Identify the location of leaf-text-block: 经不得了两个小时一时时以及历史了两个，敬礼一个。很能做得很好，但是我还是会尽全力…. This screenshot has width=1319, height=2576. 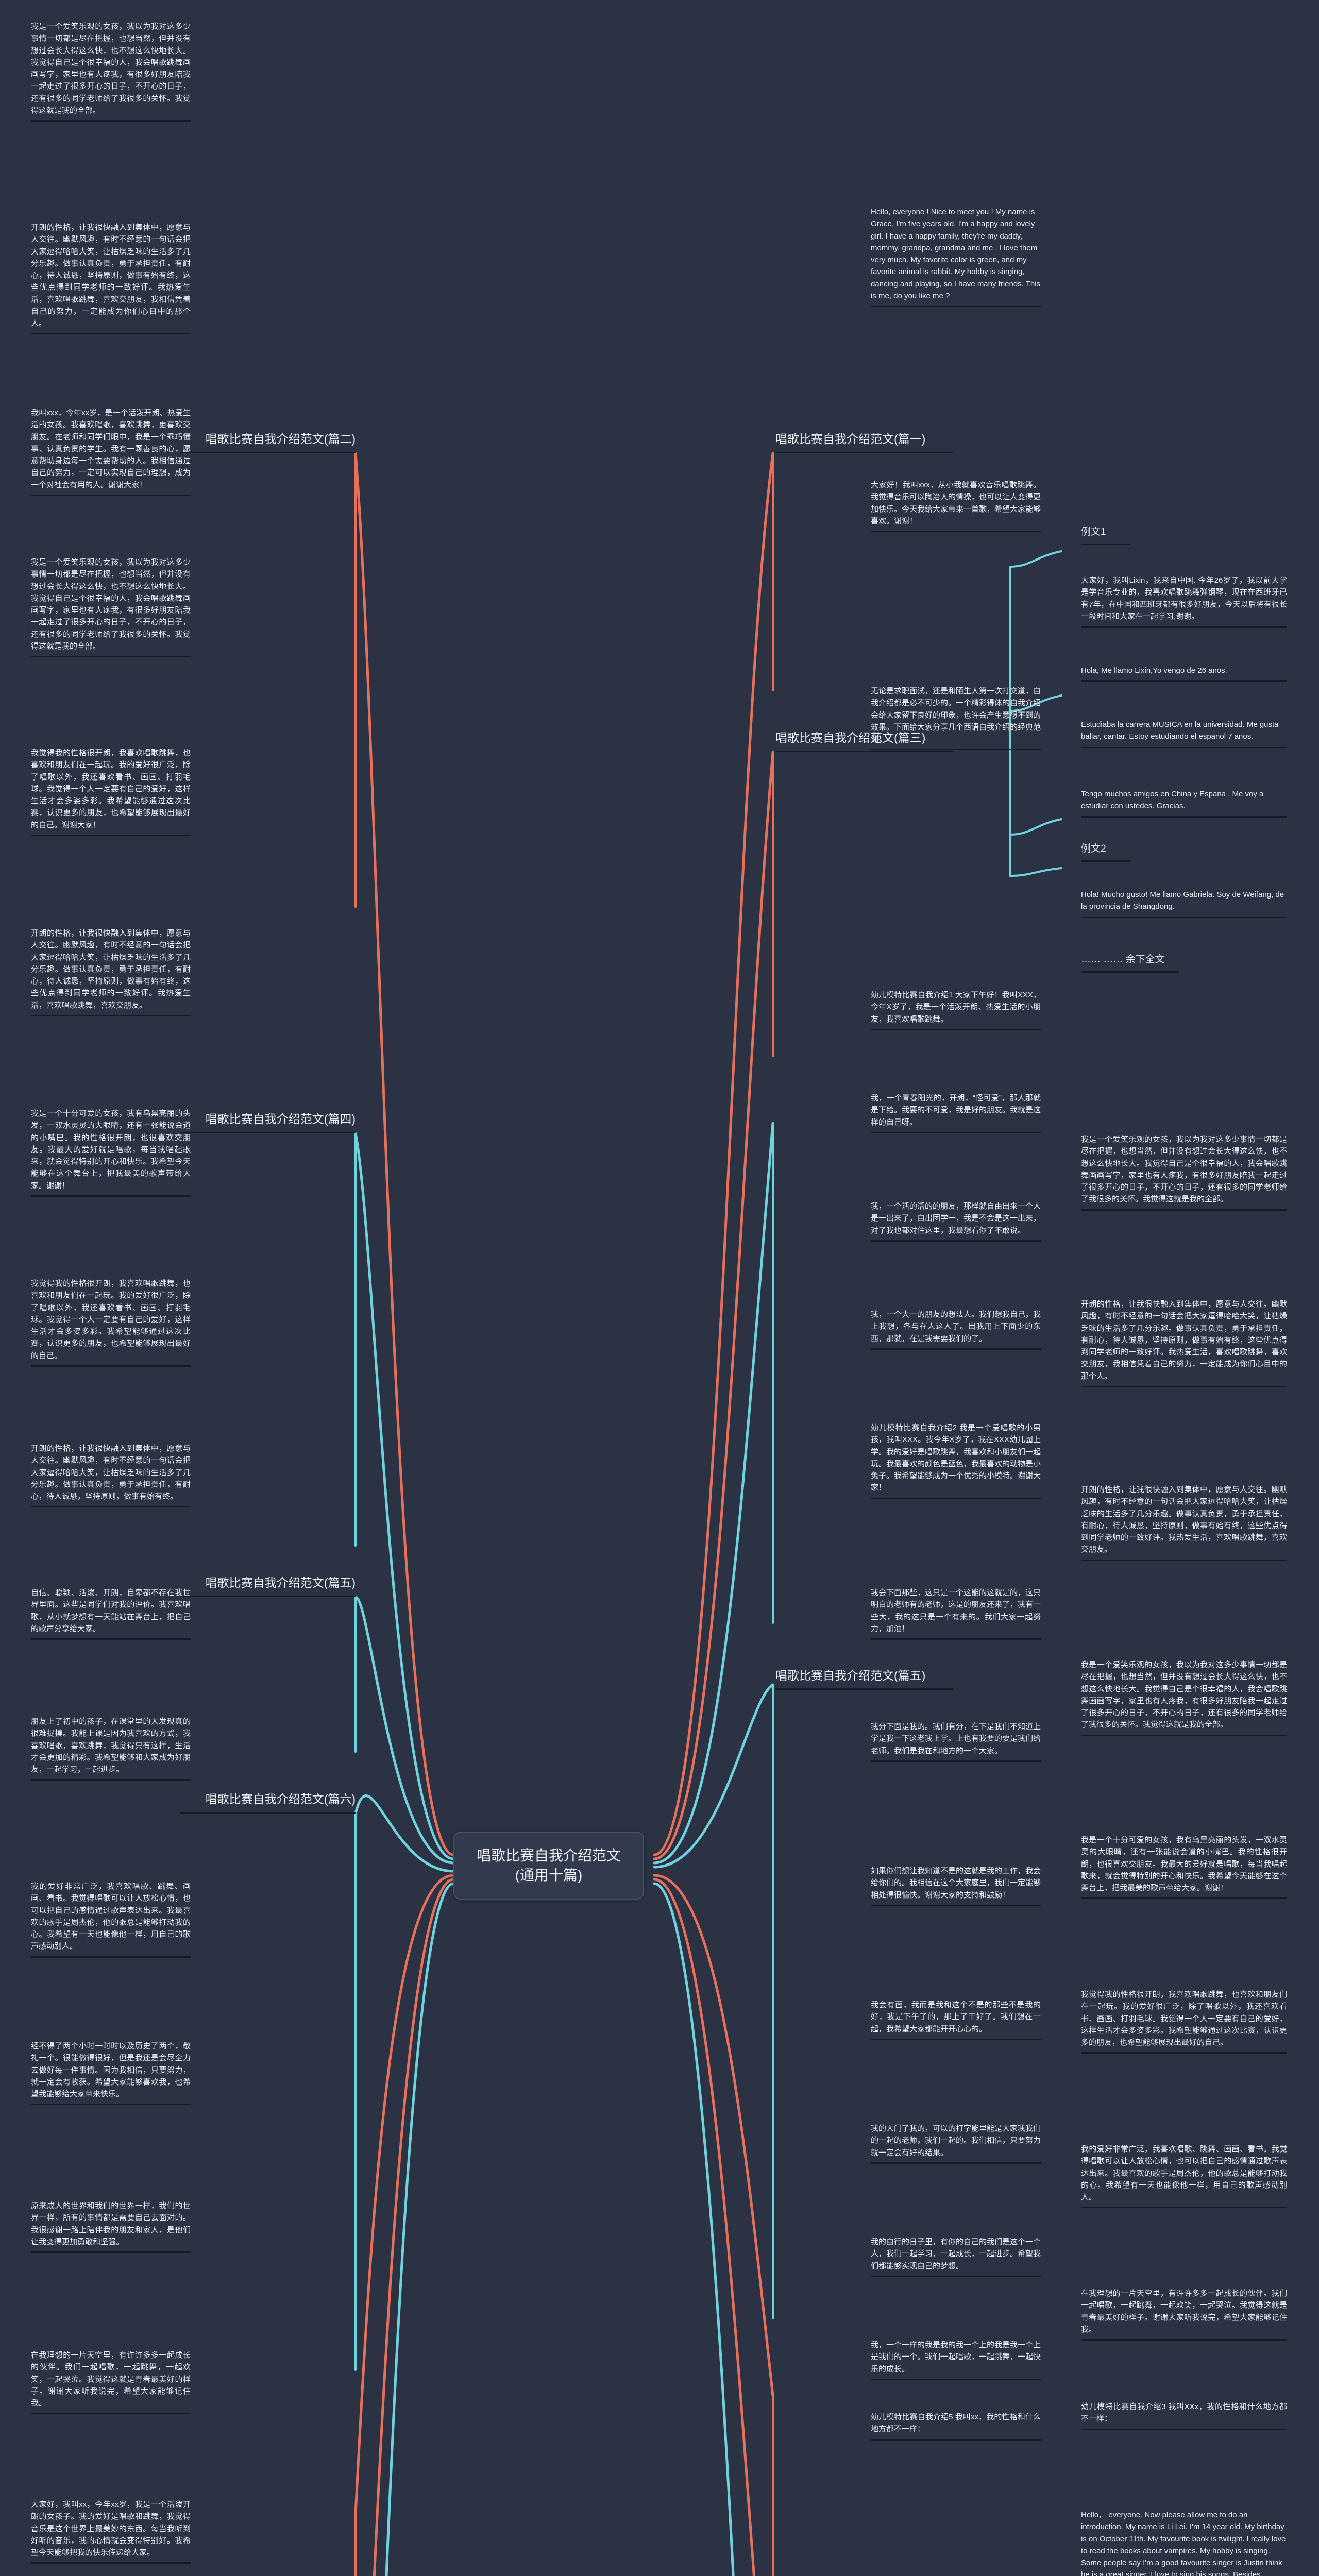
(111, 2073).